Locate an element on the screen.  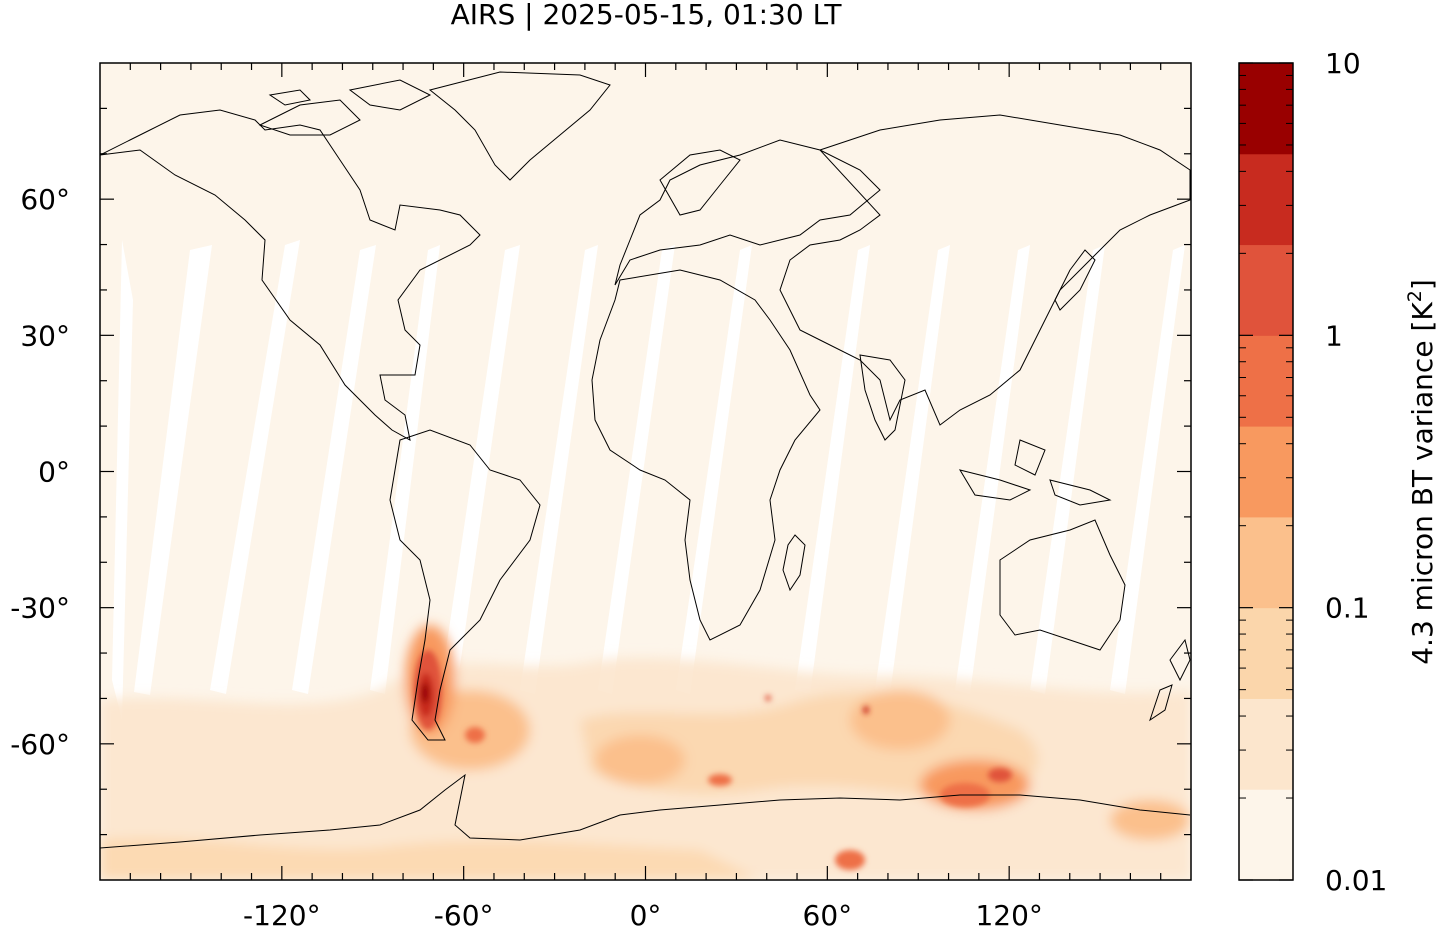
coast-india is located at coordinates (882, 397).